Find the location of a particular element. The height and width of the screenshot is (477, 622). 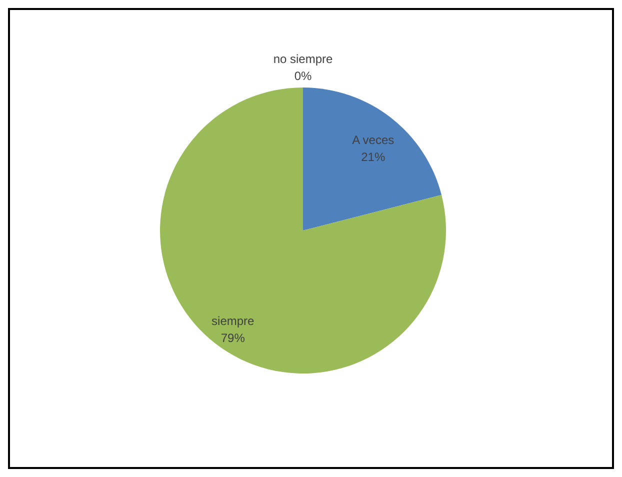

slice-label: siempre is located at coordinates (233, 321).